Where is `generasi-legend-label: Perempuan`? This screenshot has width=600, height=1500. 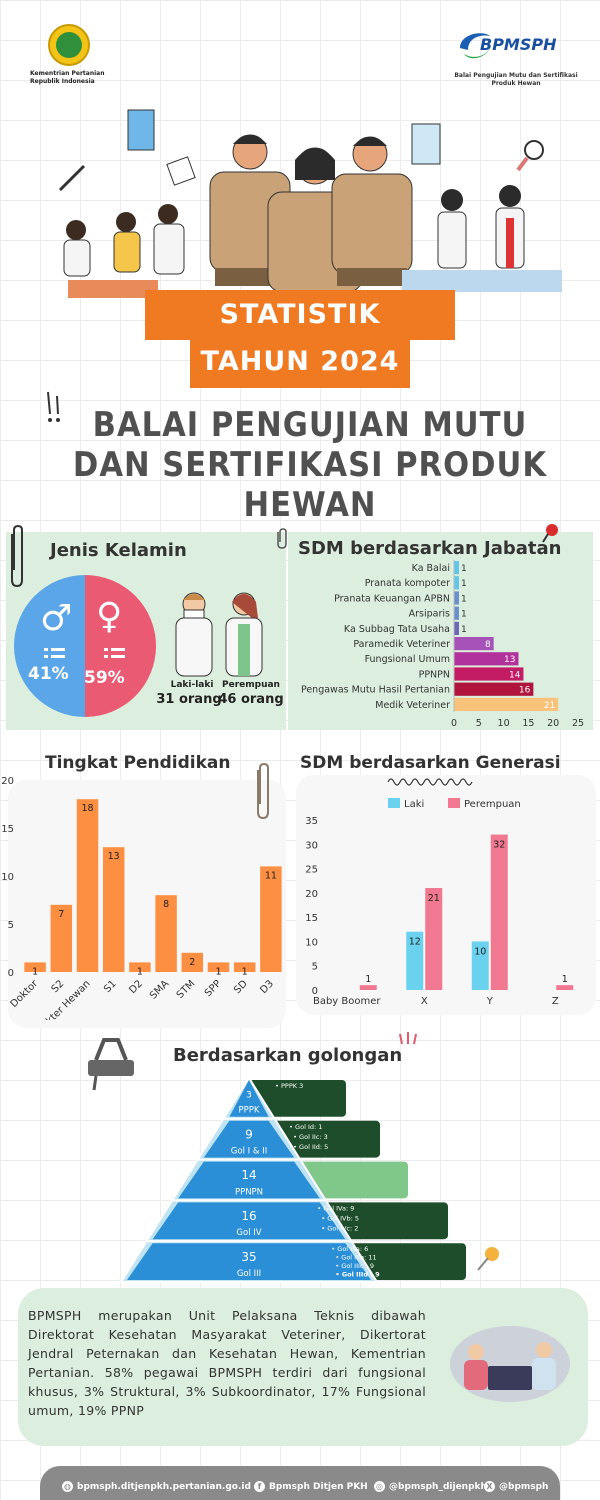 generasi-legend-label: Perempuan is located at coordinates (492, 804).